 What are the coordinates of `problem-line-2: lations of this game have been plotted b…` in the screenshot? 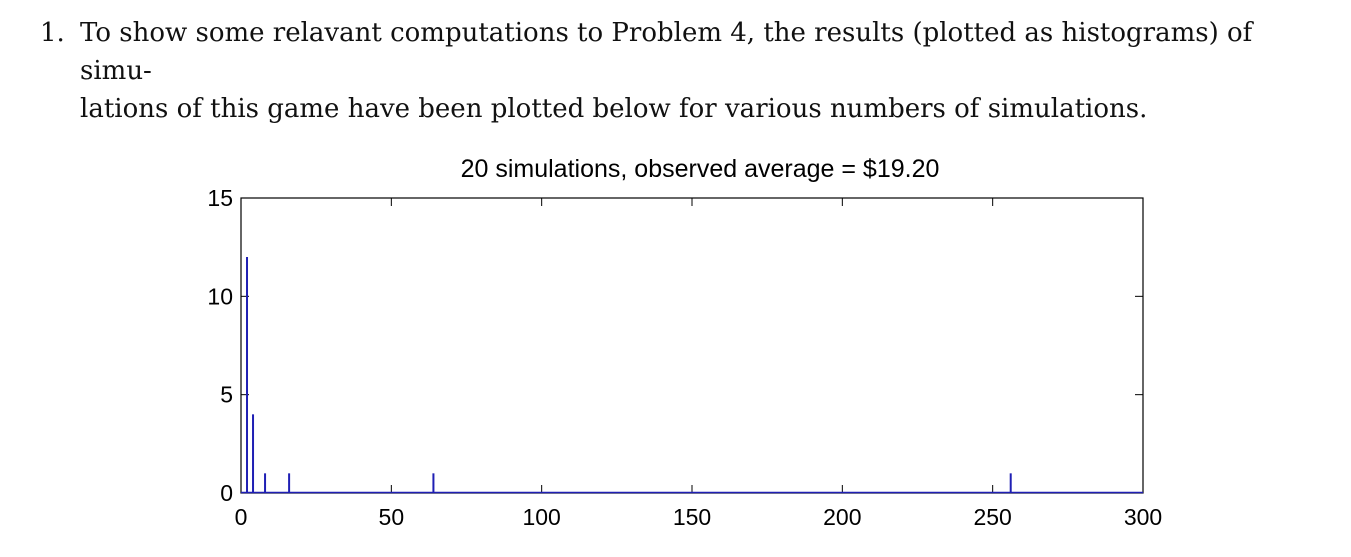 It's located at (614, 109).